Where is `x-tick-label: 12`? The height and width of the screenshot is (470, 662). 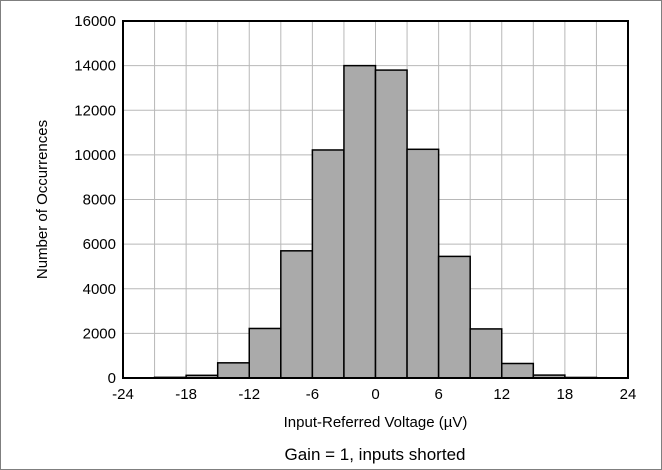
x-tick-label: 12 is located at coordinates (501, 394).